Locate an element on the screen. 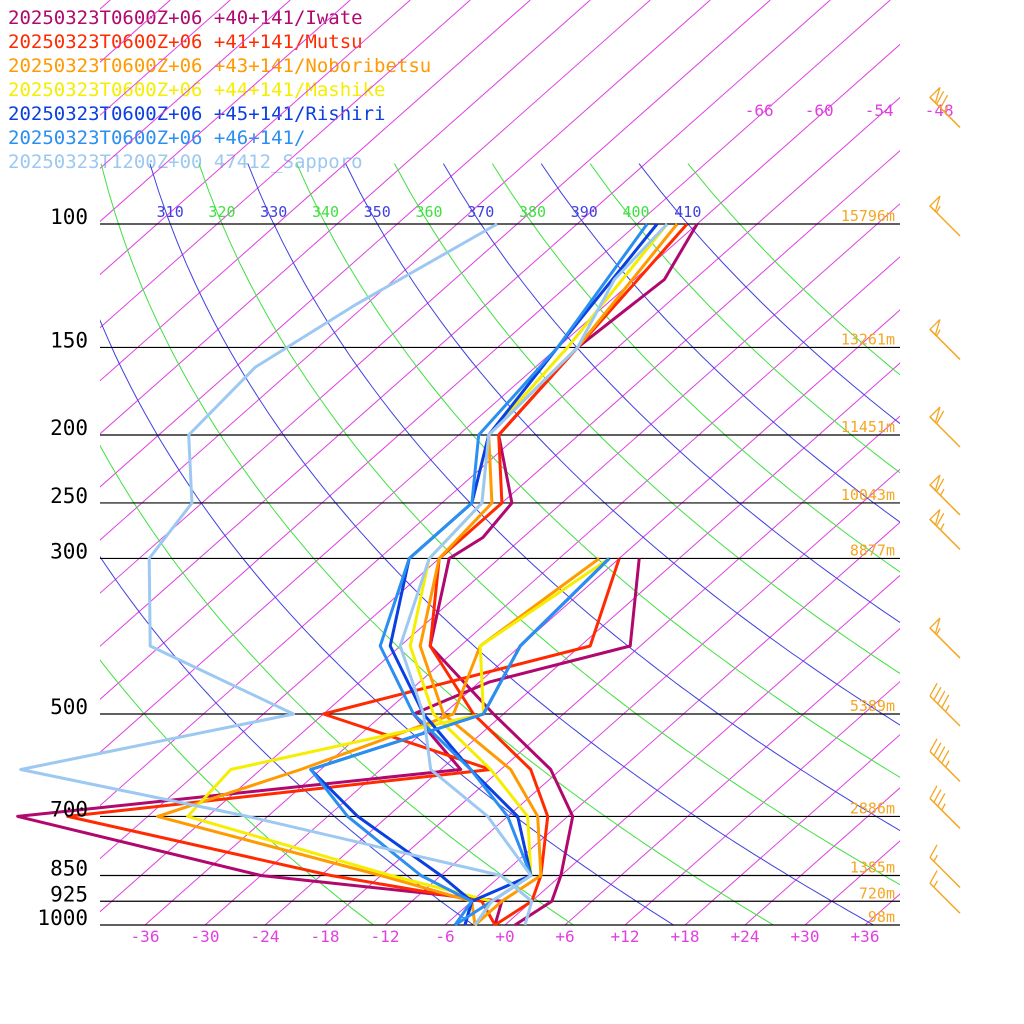  height-label: 720m is located at coordinates (877, 893).